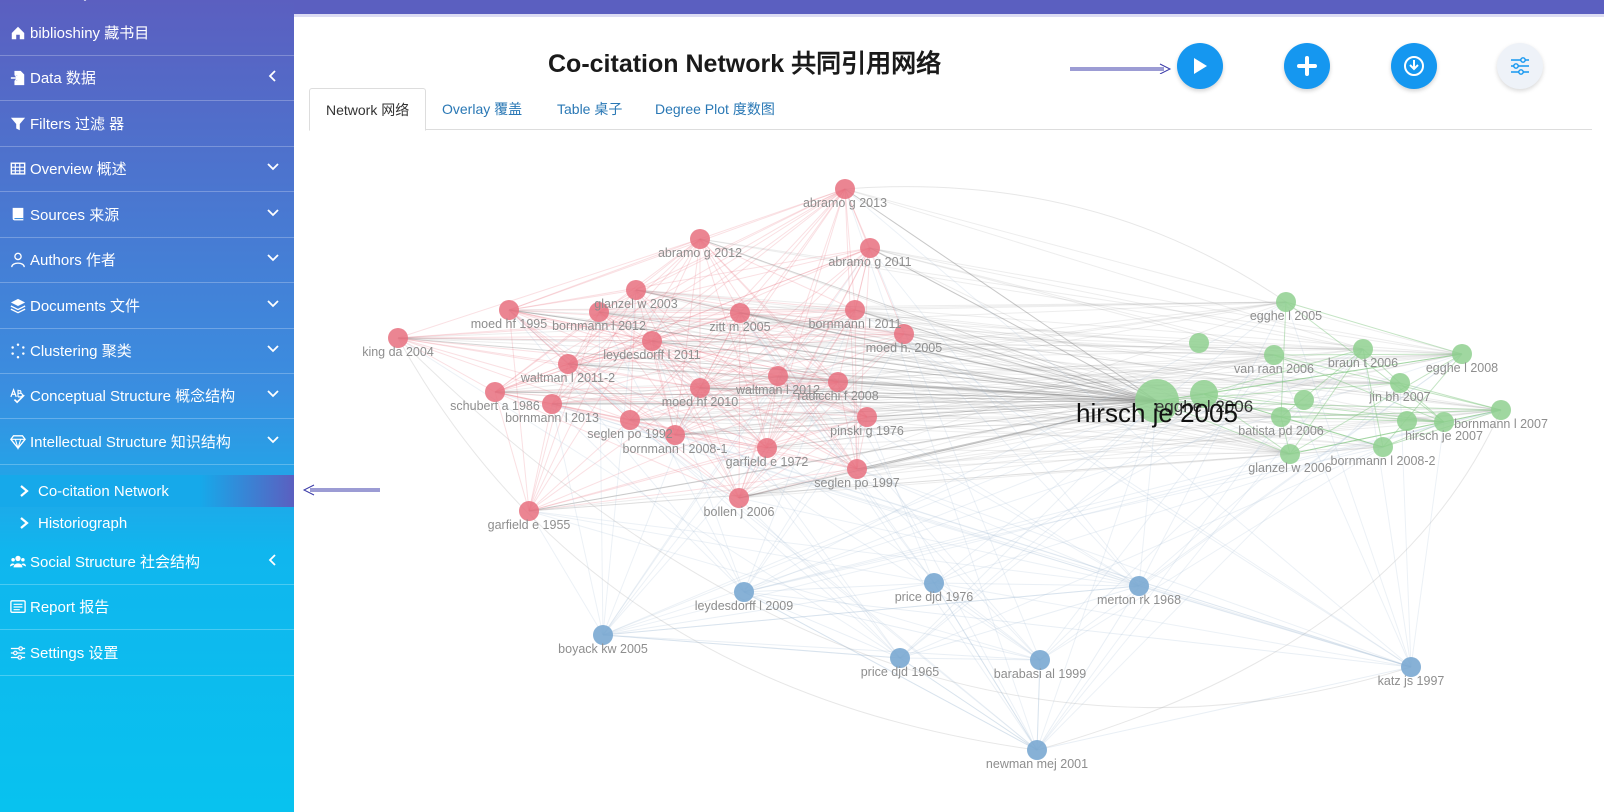 The image size is (1604, 812). Describe the element at coordinates (147, 351) in the screenshot. I see `sidebar-item-clustering: Clustering 聚类` at that location.